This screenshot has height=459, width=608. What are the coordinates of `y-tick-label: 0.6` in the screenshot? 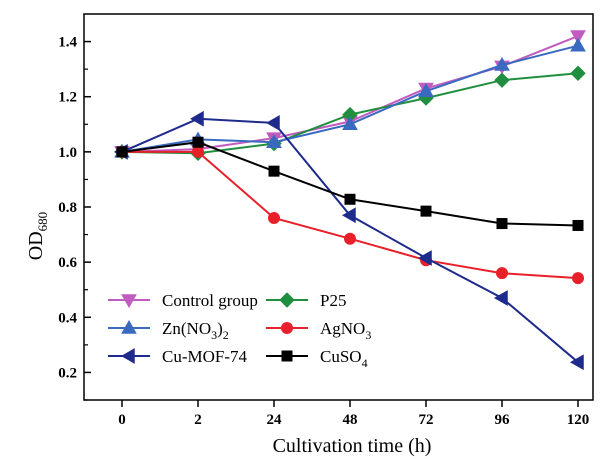 It's located at (67, 263).